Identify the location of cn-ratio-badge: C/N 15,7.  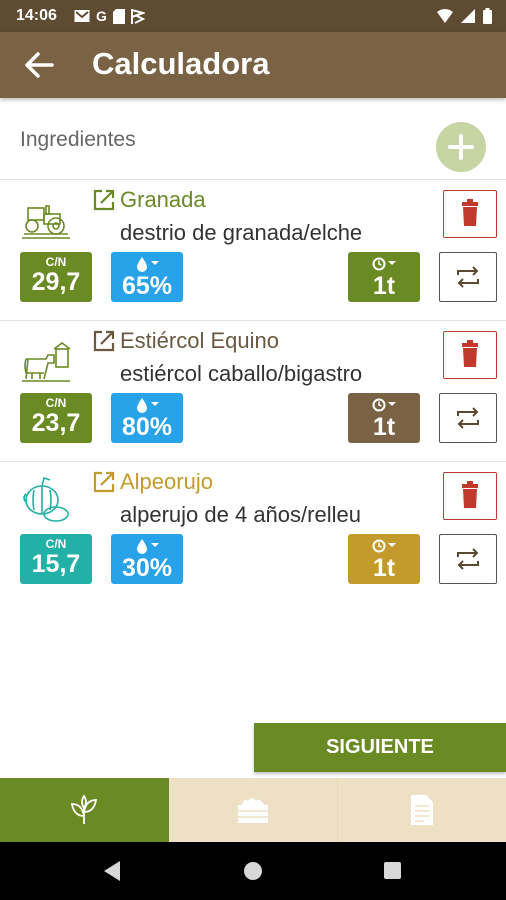
(56, 559).